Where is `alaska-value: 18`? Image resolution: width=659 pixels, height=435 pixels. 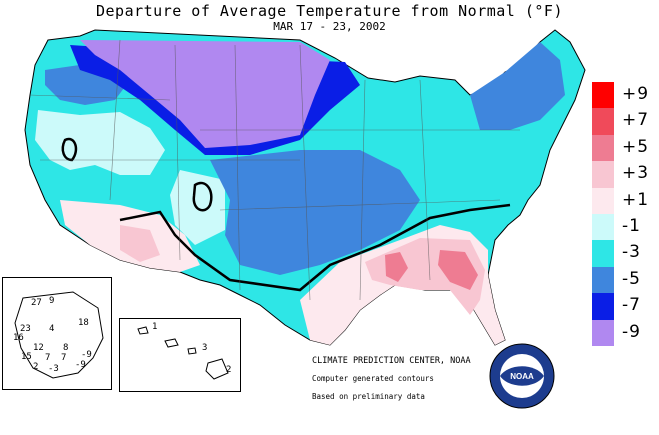 alaska-value: 18 is located at coordinates (83, 323).